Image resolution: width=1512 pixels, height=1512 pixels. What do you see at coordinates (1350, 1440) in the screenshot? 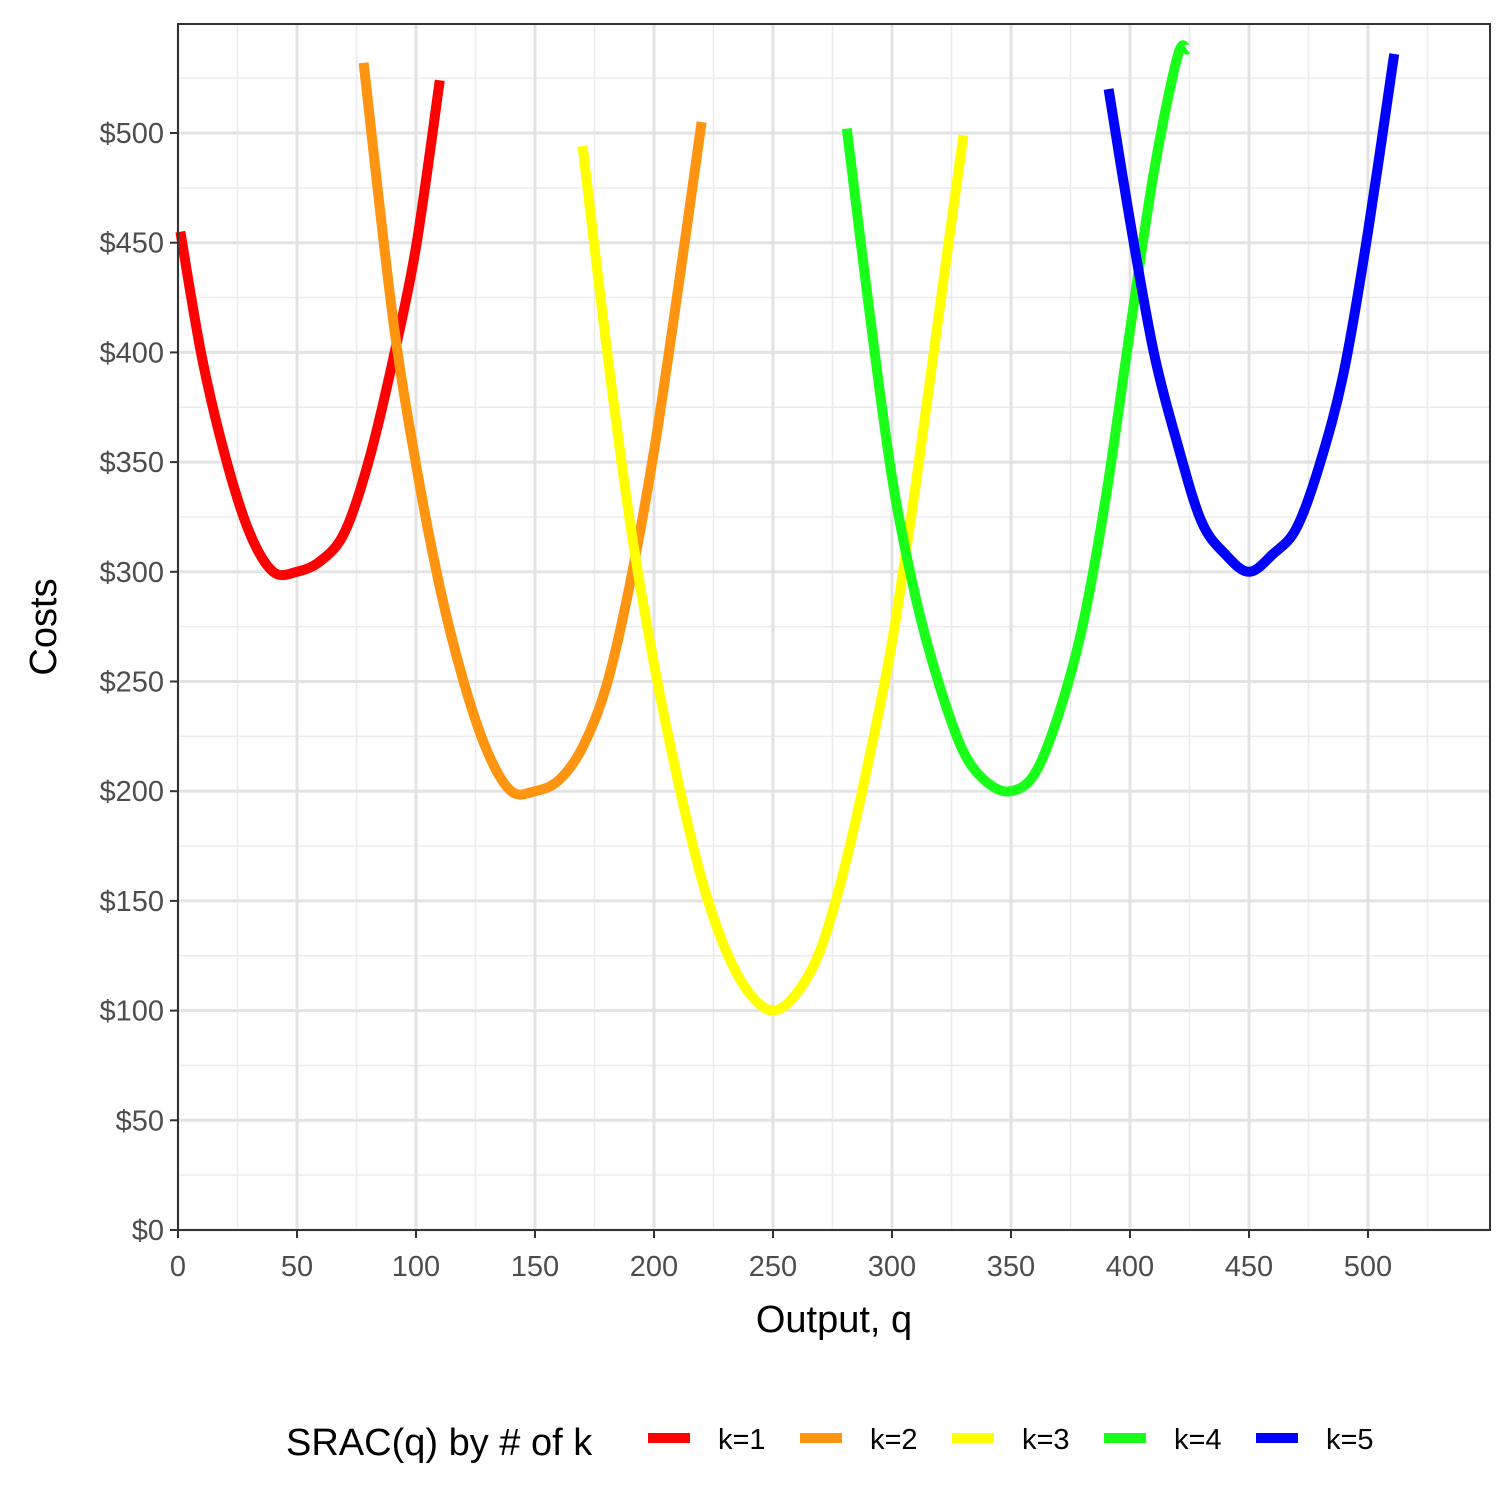
I see `legend-label-k=5: k=5` at bounding box center [1350, 1440].